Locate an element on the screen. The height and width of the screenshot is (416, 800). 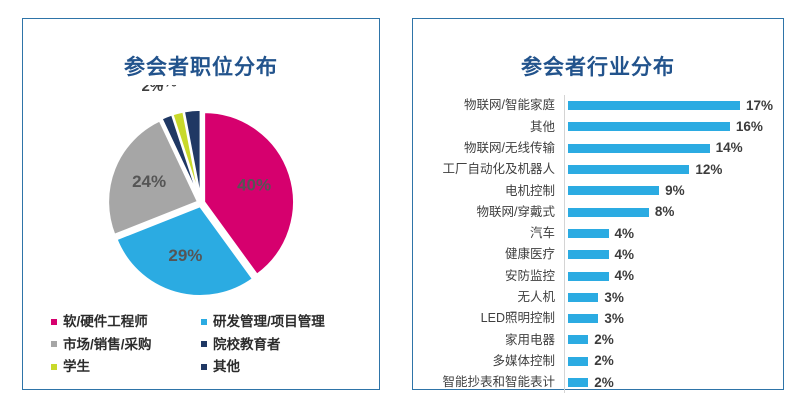
bar-category-label: 健康医疗 is located at coordinates (529, 254).